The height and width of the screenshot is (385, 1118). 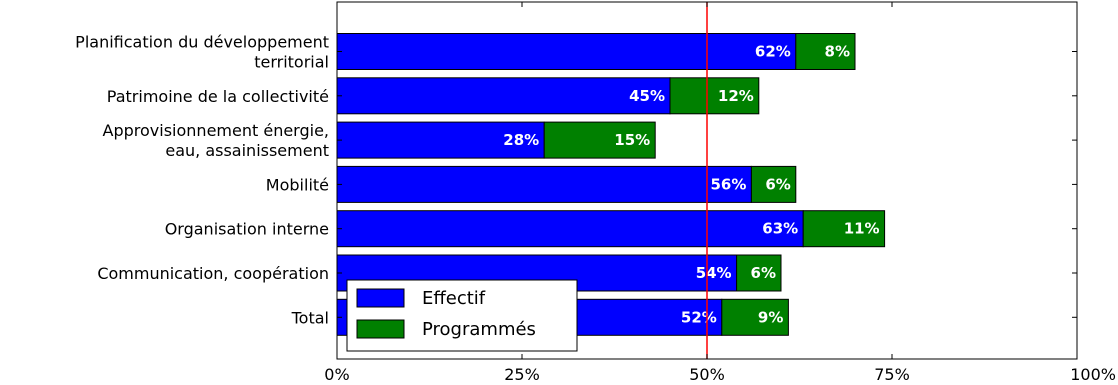 What do you see at coordinates (632, 140) in the screenshot?
I see `bar-label-programmes-2: 15%` at bounding box center [632, 140].